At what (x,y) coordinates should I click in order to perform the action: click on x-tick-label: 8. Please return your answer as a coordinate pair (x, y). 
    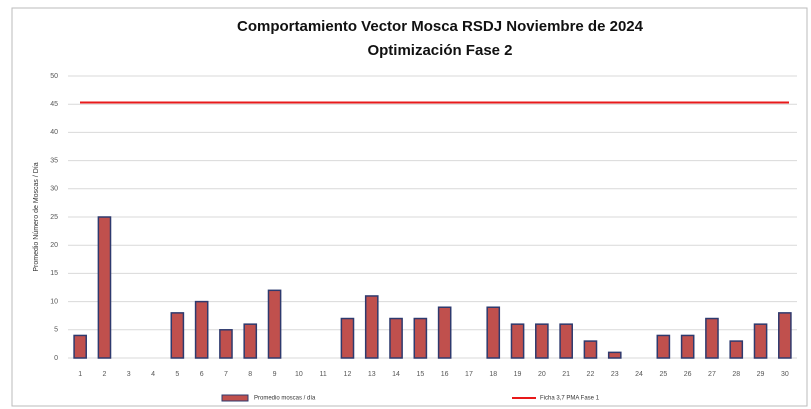
    Looking at the image, I should click on (250, 374).